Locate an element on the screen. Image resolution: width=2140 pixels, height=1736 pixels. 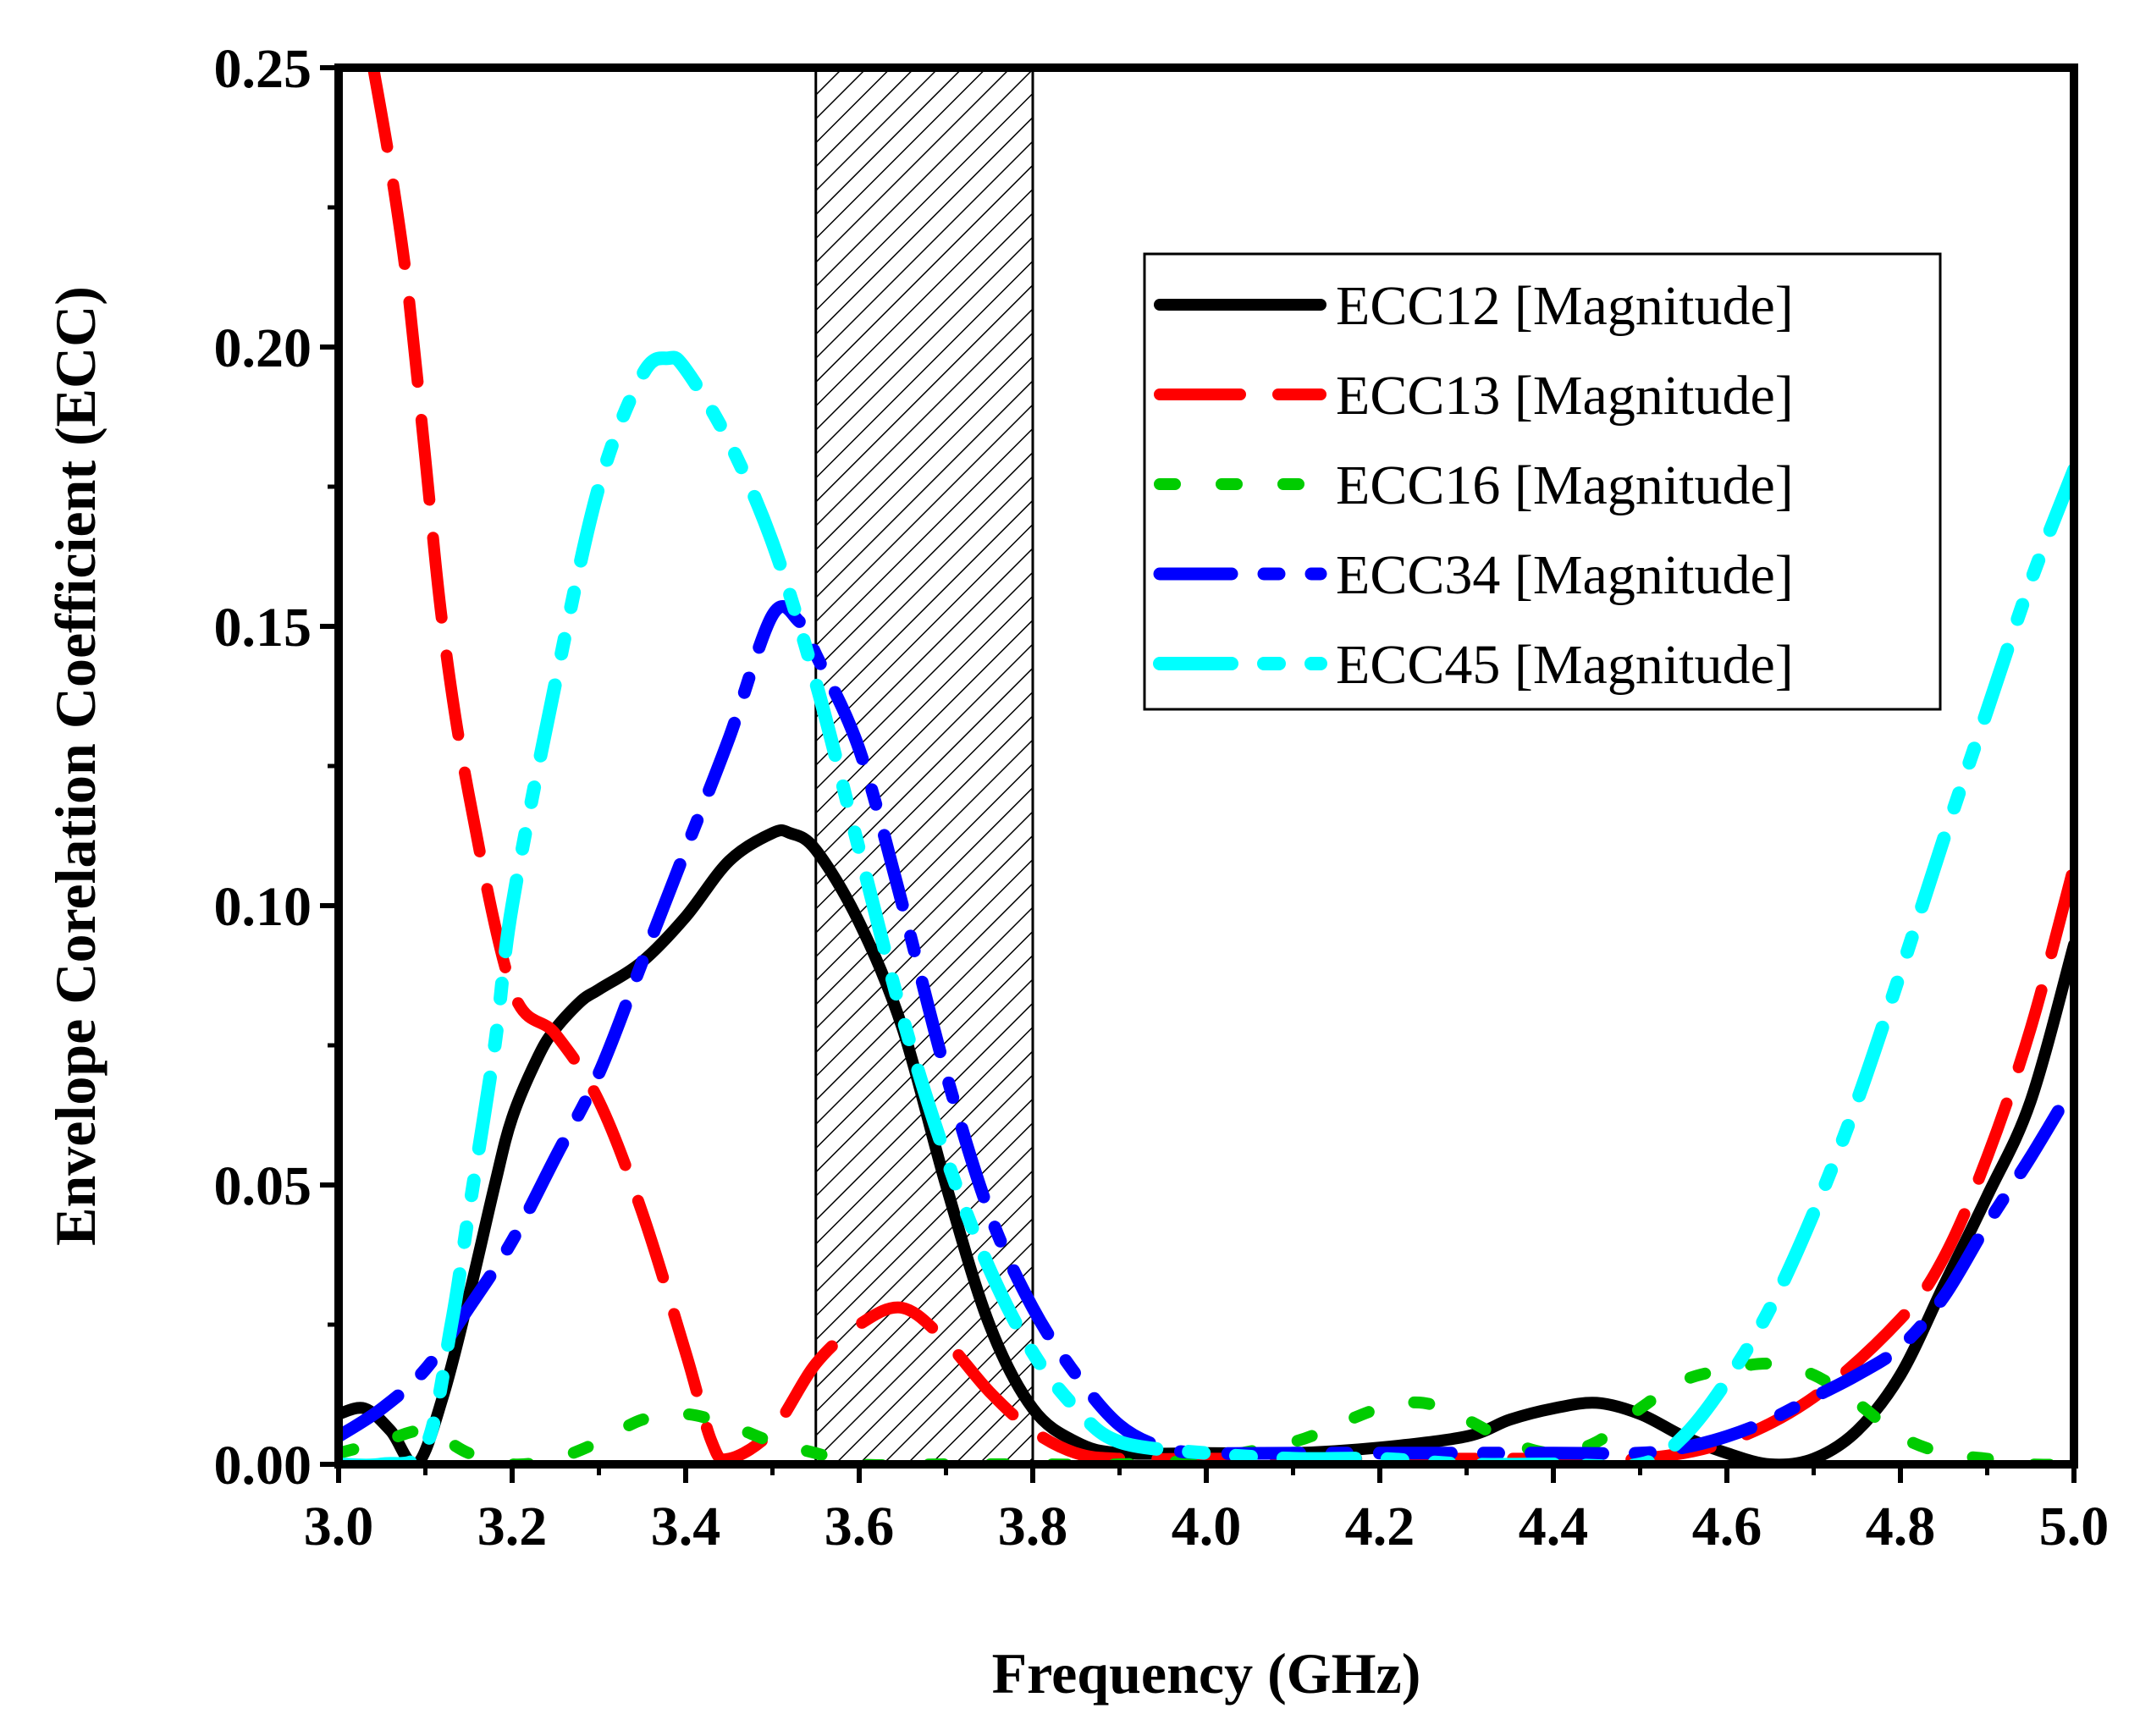
y-tick-label: 0.25 is located at coordinates (263, 69).